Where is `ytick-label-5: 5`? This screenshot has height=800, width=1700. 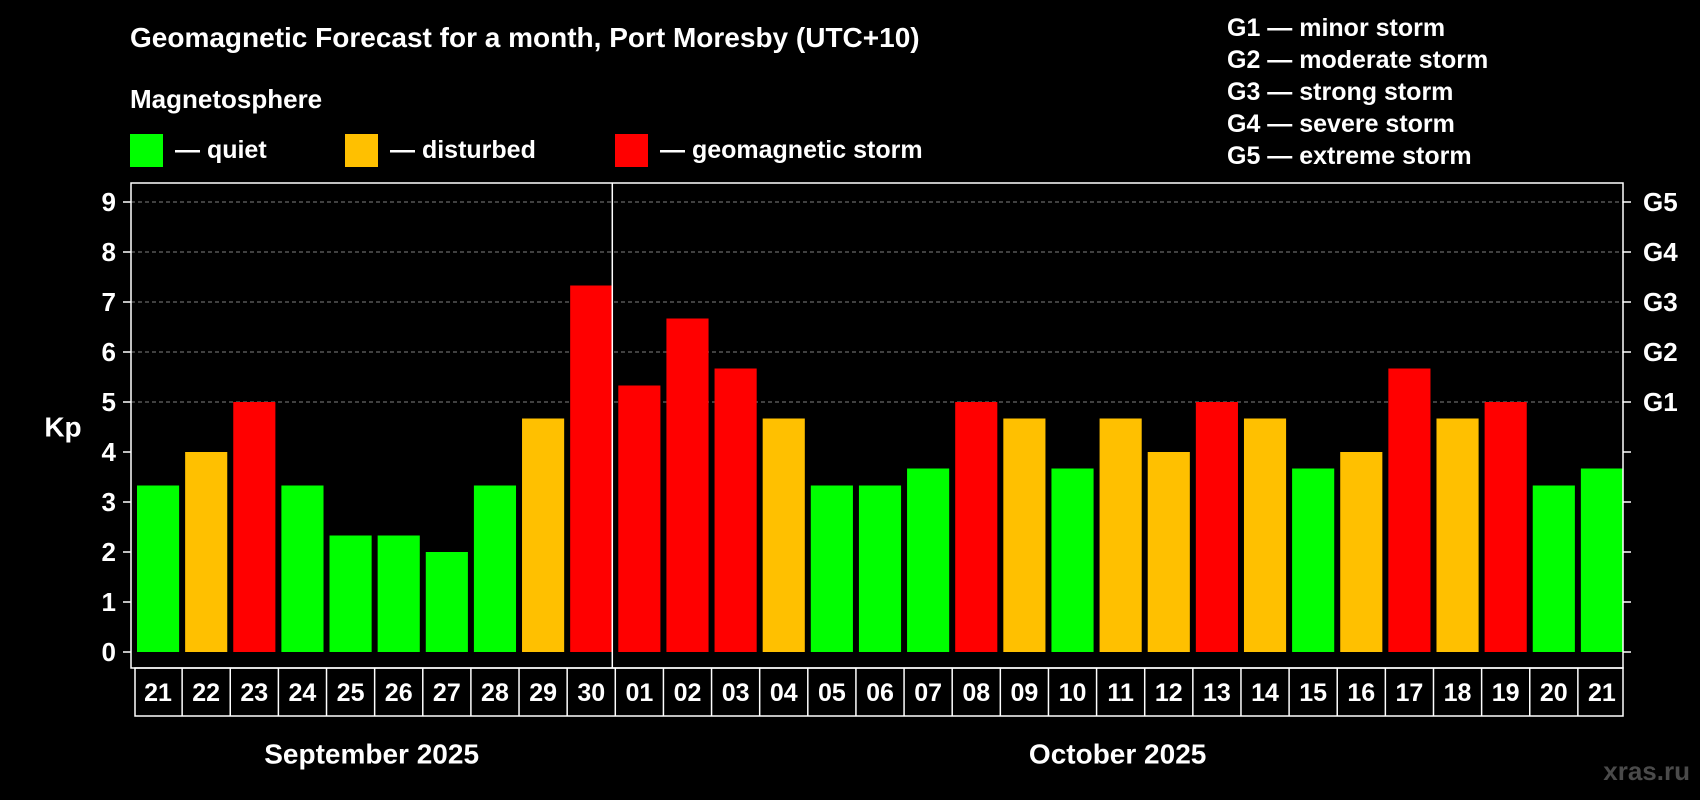
ytick-label-5: 5 is located at coordinates (109, 402).